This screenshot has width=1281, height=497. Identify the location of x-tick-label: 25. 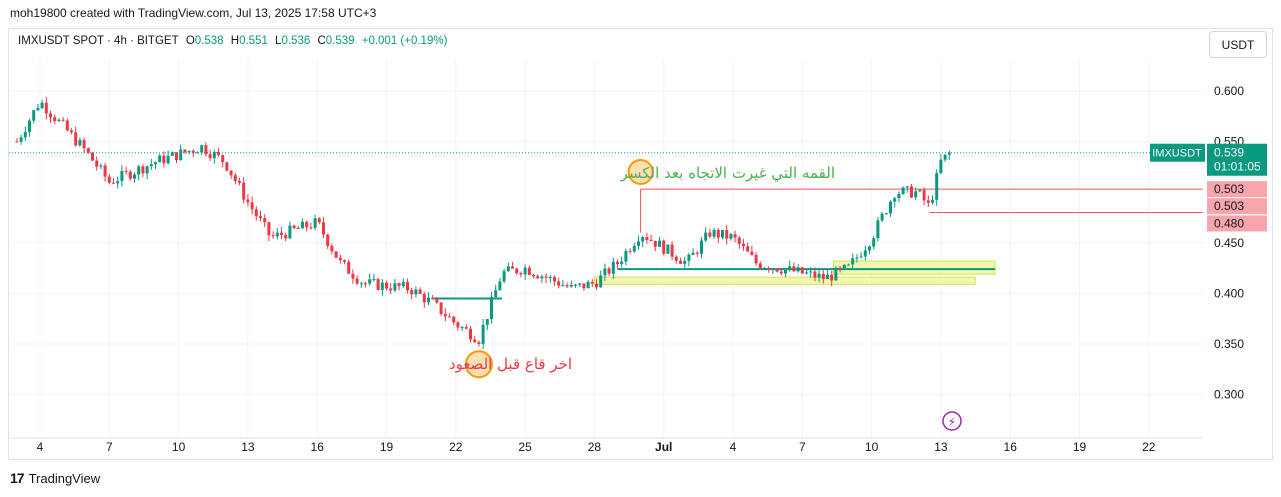
(525, 447).